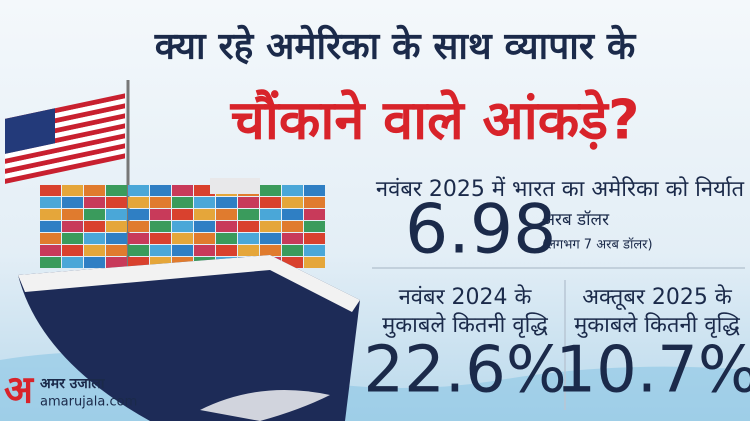 This screenshot has width=750, height=421. Describe the element at coordinates (435, 120) in the screenshot. I see `title-line2: चौंकाने वाले आंकड़े?` at that location.